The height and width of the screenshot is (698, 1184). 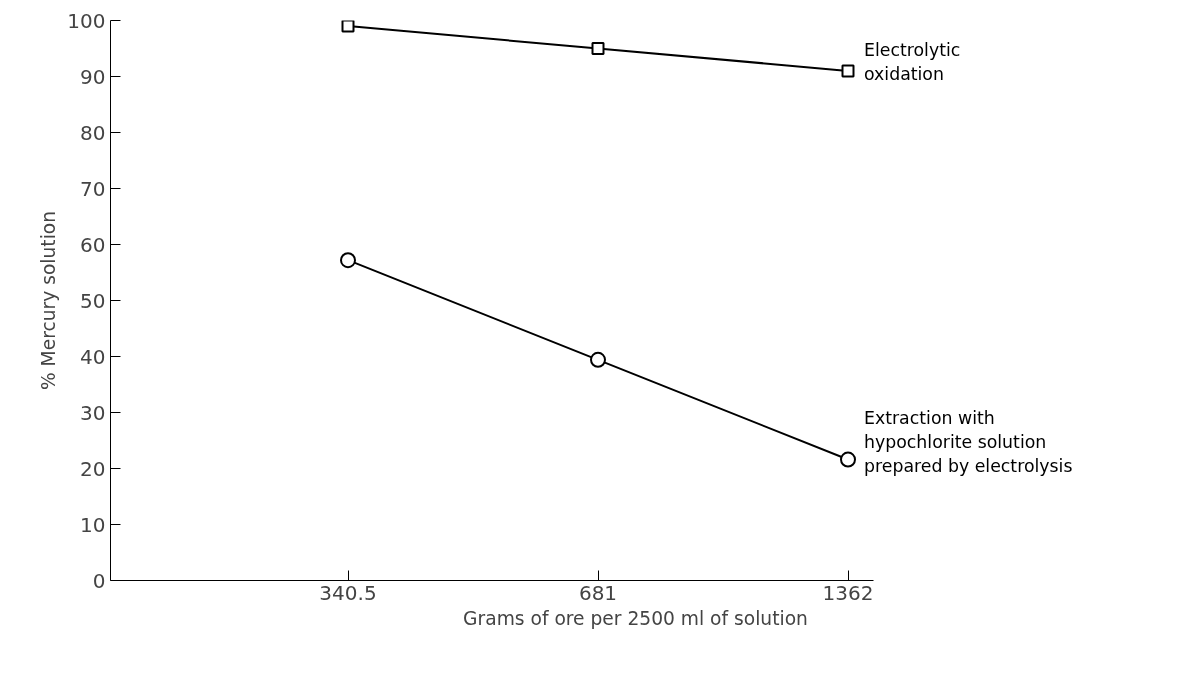 What do you see at coordinates (93, 412) in the screenshot?
I see `y-tick-label: 30` at bounding box center [93, 412].